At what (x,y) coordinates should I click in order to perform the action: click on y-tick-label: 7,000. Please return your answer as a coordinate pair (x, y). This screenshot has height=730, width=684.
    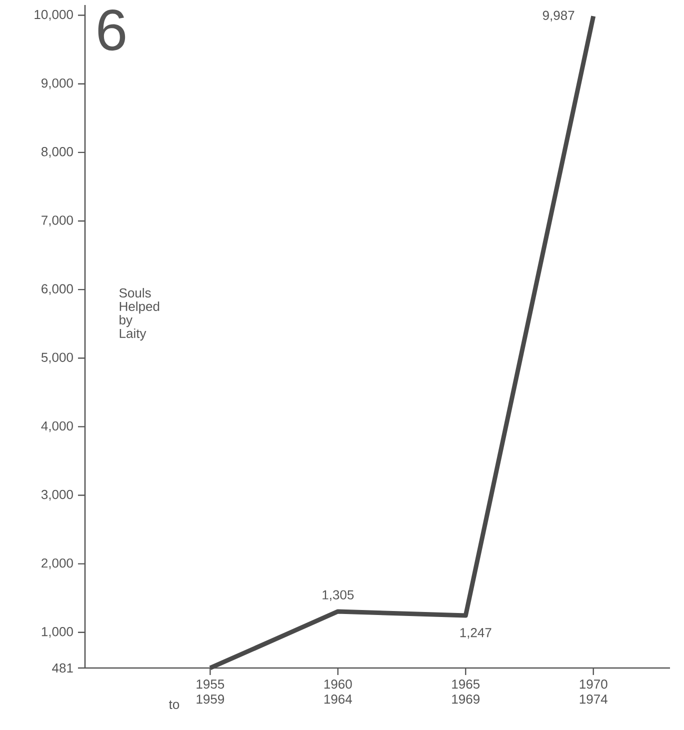
    Looking at the image, I should click on (57, 221).